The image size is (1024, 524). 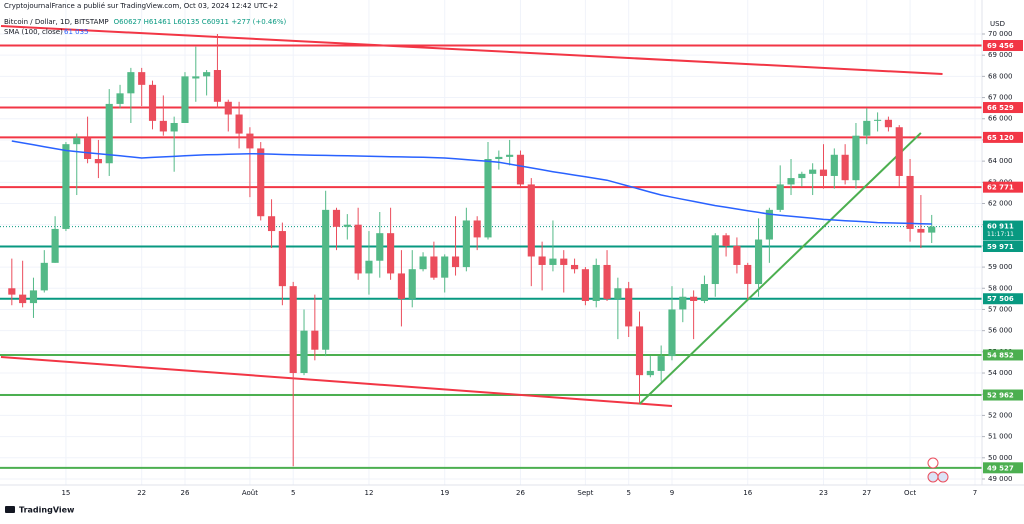 What do you see at coordinates (1000, 76) in the screenshot?
I see `y-tick-label: 68 000` at bounding box center [1000, 76].